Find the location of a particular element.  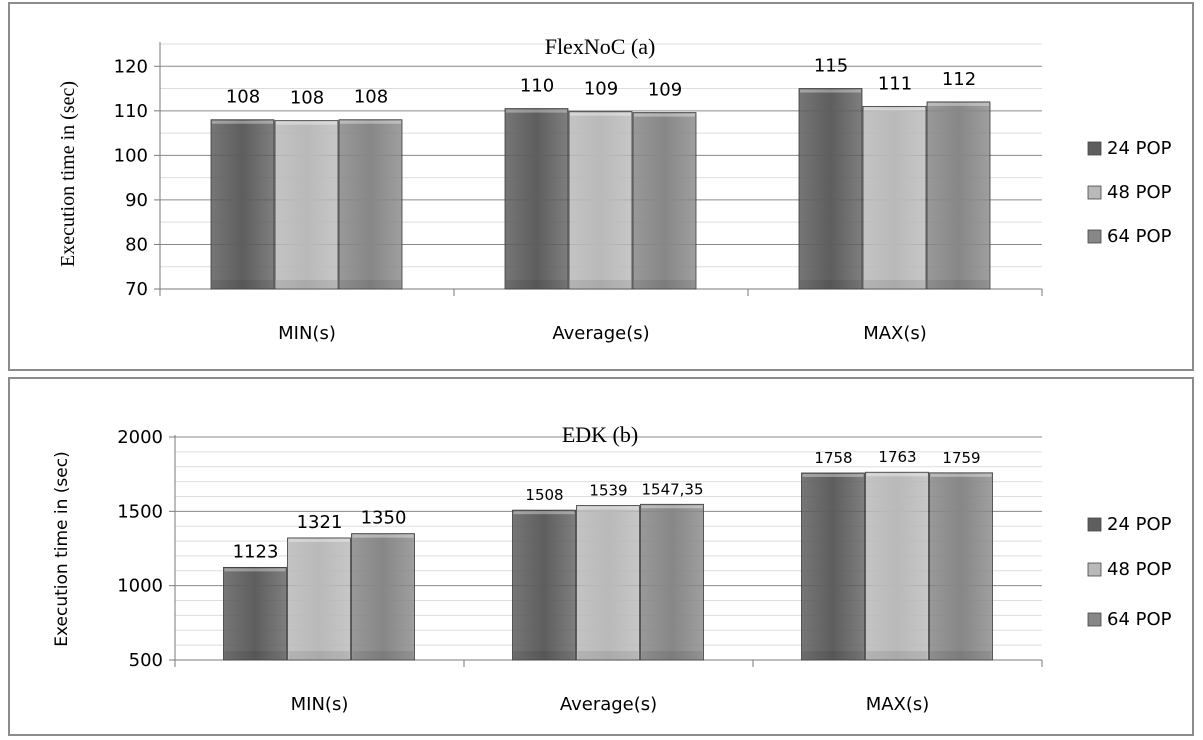

chart-title: EDK (b) is located at coordinates (600, 434).